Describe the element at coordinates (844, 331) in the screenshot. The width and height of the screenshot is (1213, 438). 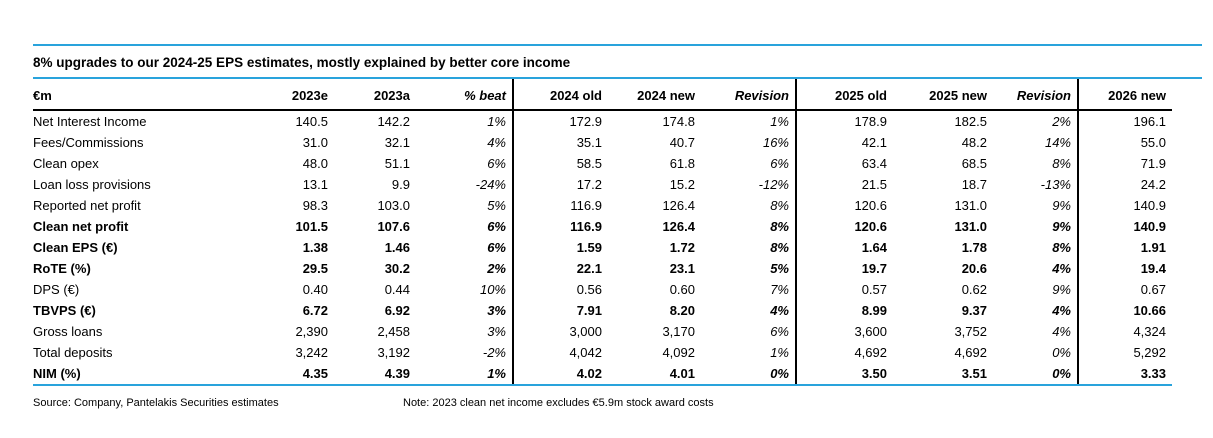
I see `cell-value: 3,600` at that location.